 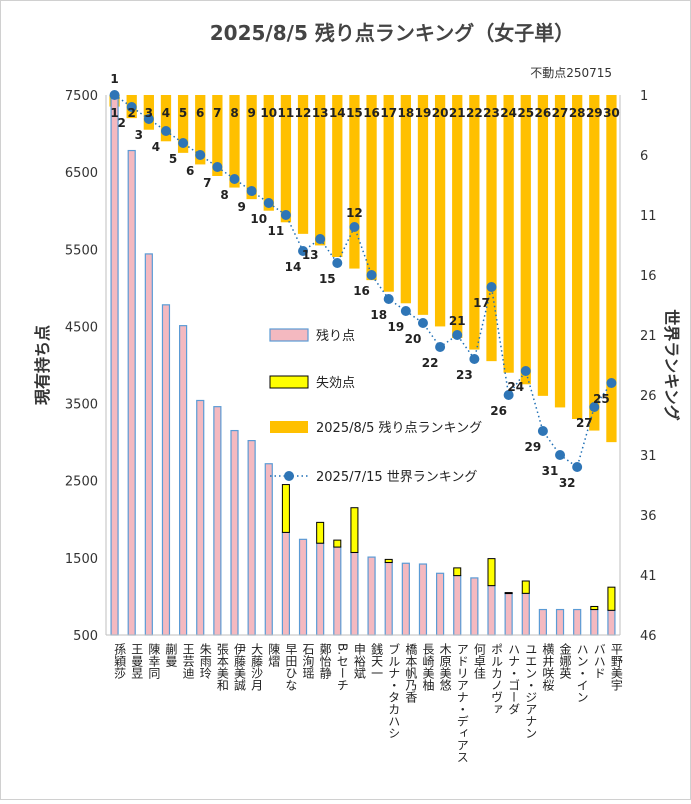 I want to click on world-rank-label: 5, so click(x=173, y=159).